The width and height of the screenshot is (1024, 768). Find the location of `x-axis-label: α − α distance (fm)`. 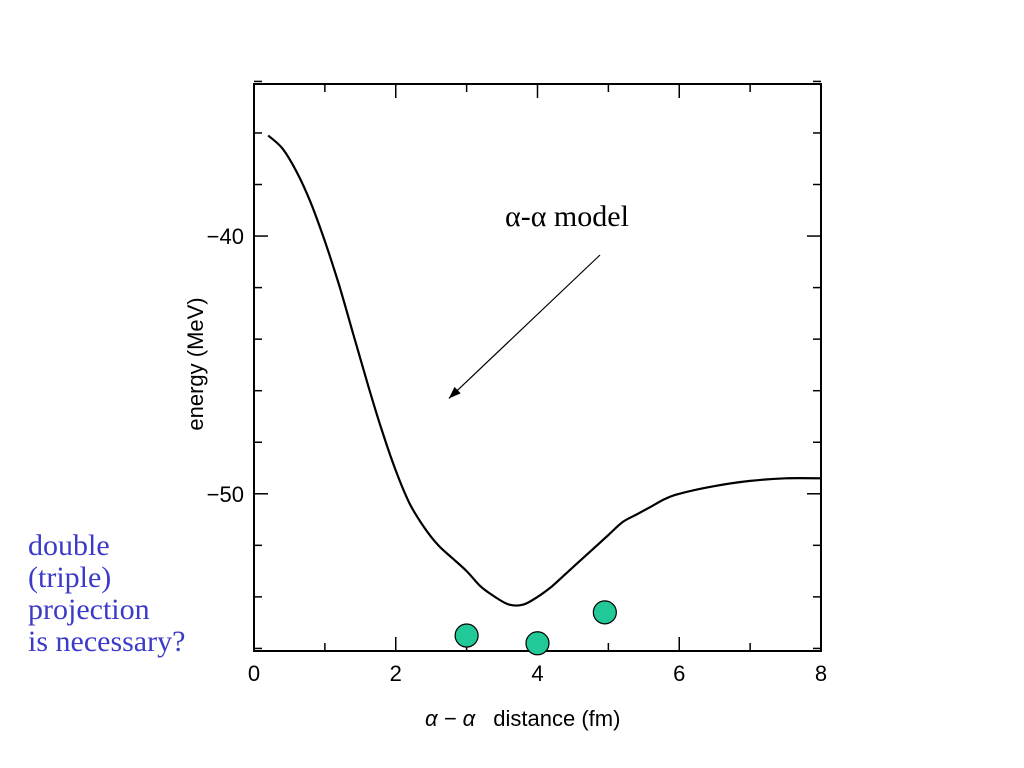

x-axis-label: α − α distance (fm) is located at coordinates (522, 718).